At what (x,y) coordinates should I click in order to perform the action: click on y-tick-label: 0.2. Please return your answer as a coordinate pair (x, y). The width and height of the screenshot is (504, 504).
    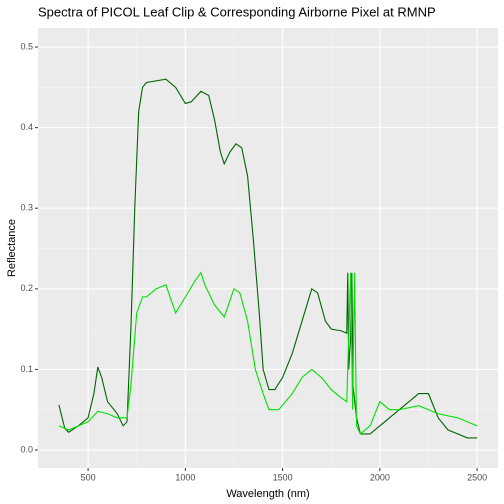
    Looking at the image, I should click on (26, 288).